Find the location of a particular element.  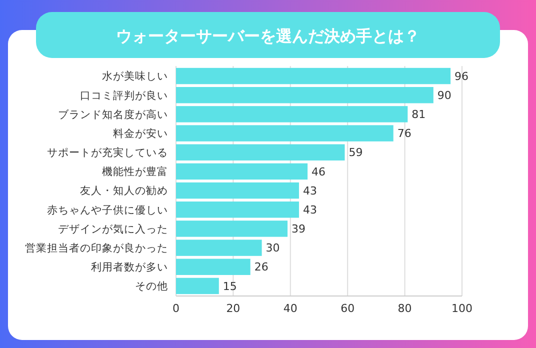

data-label: 26 is located at coordinates (261, 267).